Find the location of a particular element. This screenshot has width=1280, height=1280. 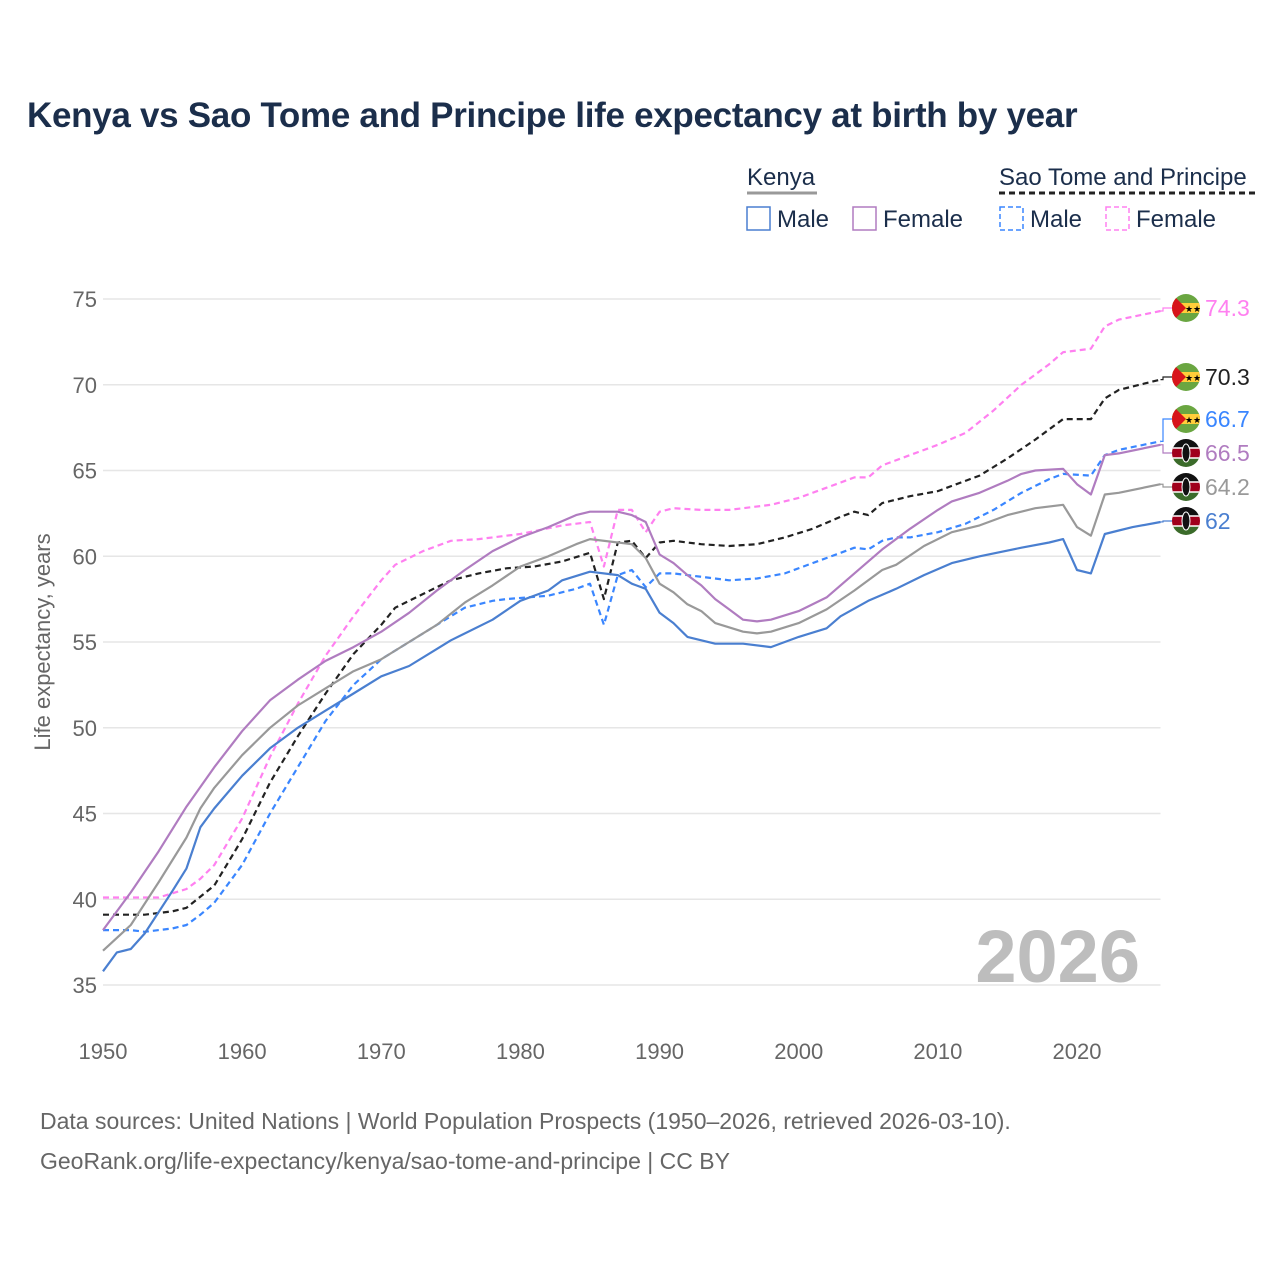

y-tick-label: 65 is located at coordinates (85, 471).